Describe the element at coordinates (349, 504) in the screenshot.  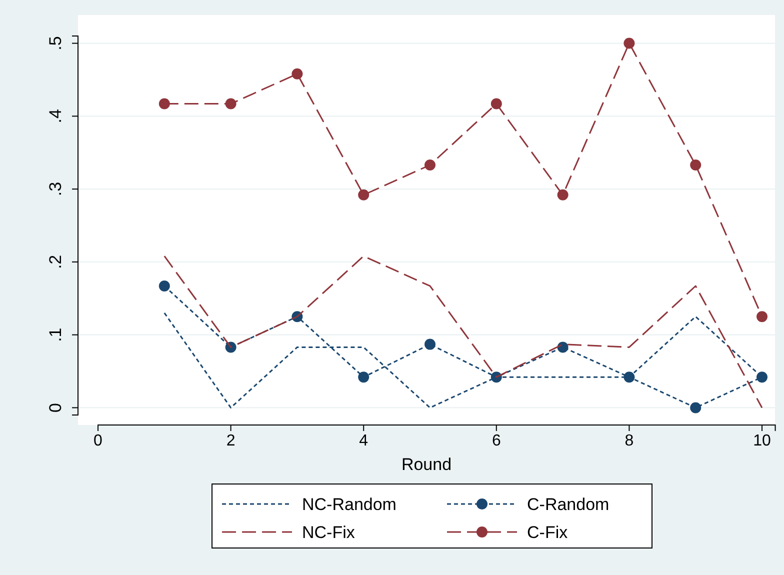
I see `legend-label: NC-Random` at that location.